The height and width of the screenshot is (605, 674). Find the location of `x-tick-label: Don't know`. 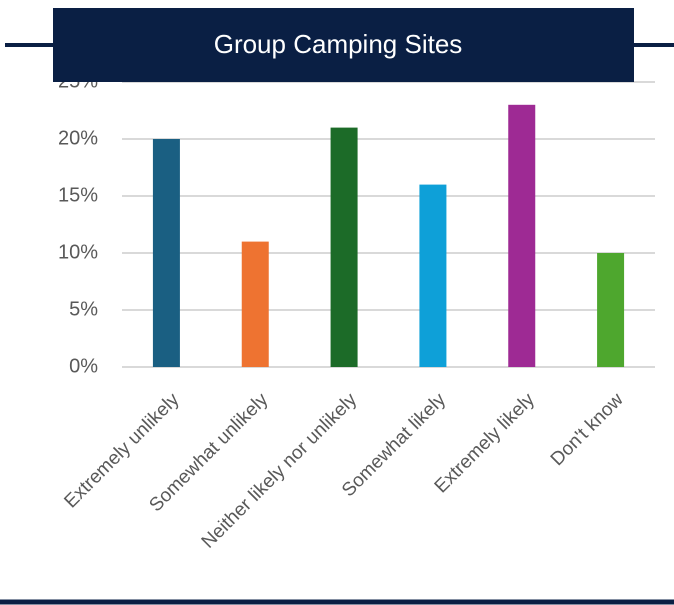

x-tick-label: Don't know is located at coordinates (587, 429).